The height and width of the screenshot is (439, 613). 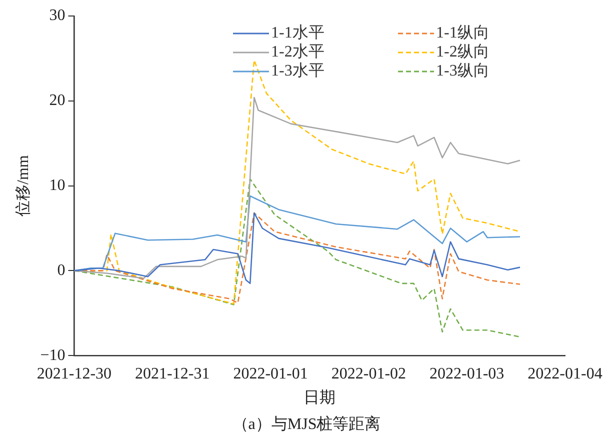 What do you see at coordinates (57, 185) in the screenshot?
I see `y-tick-label: 10` at bounding box center [57, 185].